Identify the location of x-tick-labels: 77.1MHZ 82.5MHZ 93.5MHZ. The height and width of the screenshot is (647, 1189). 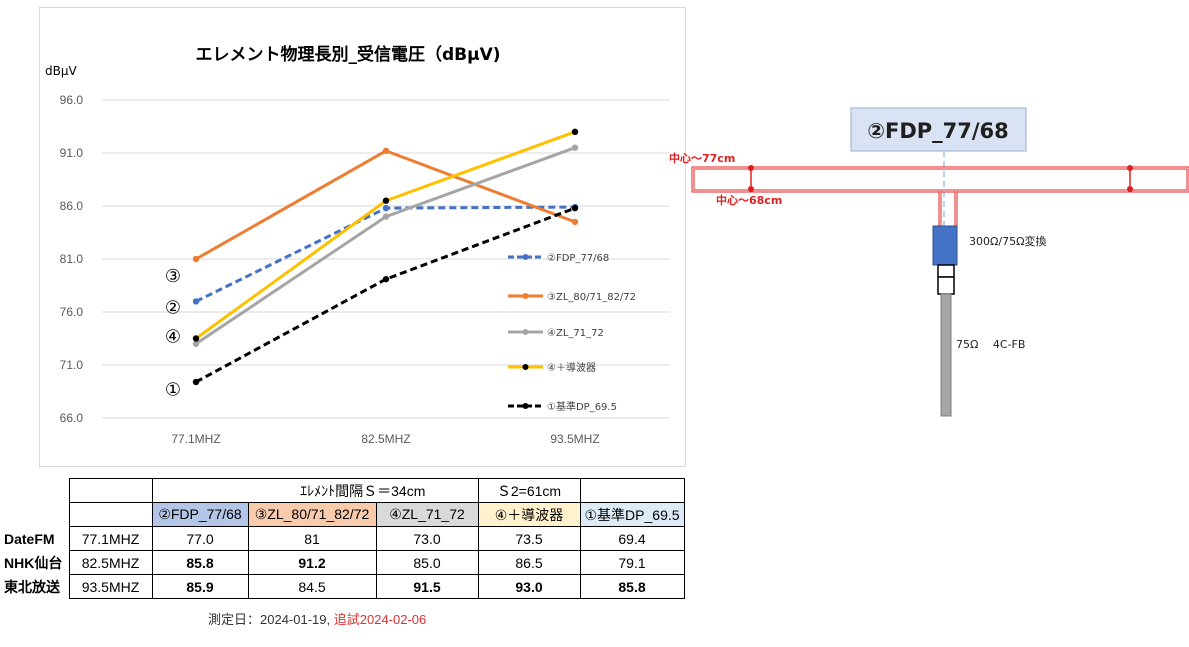
(385, 439).